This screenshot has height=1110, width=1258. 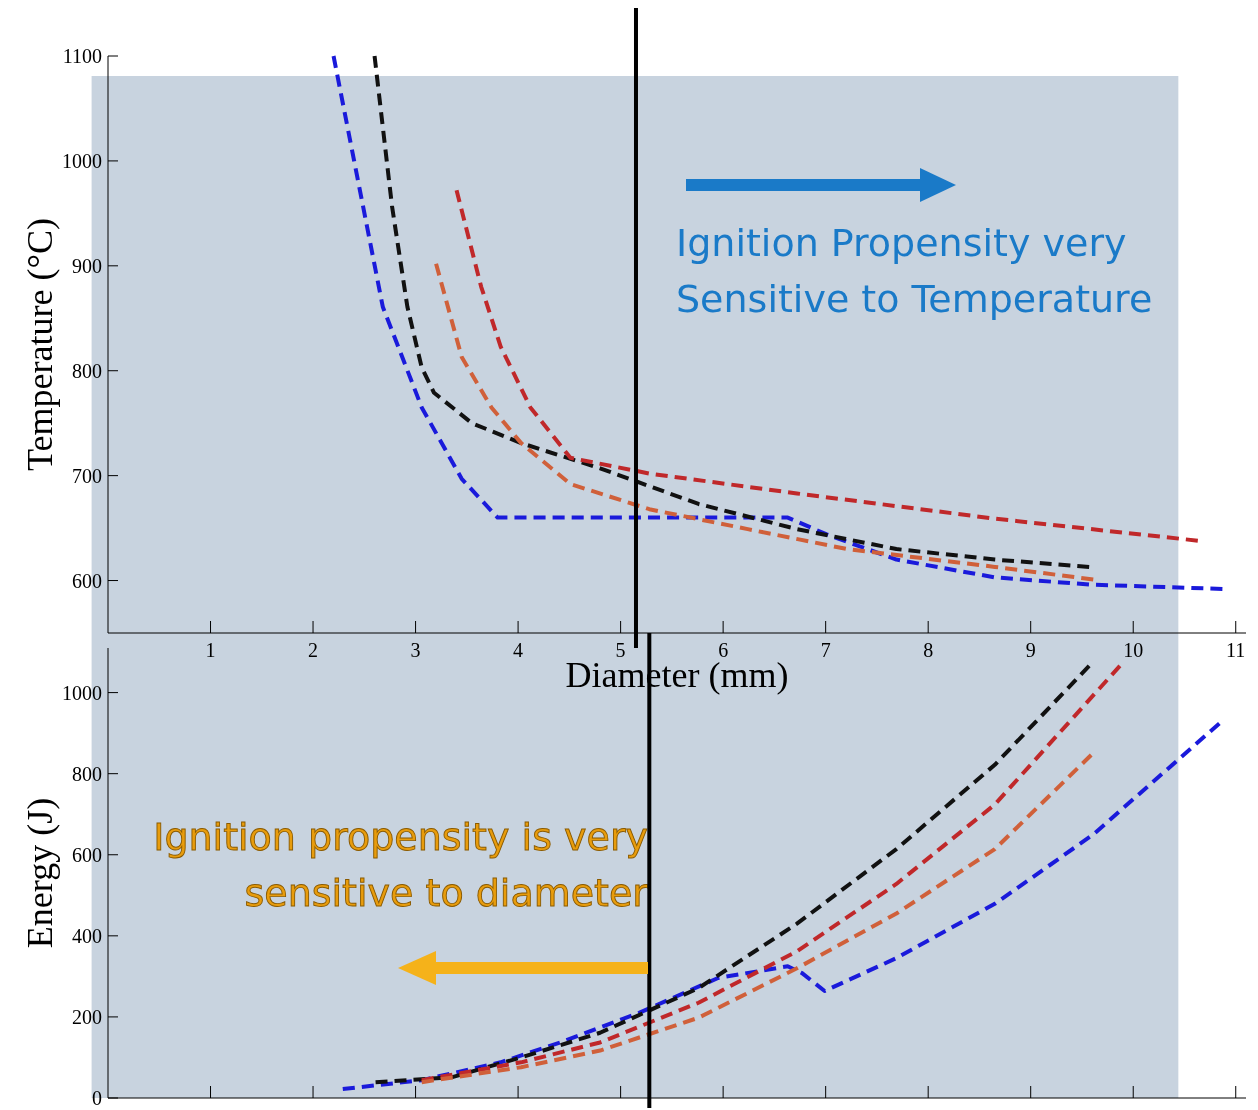 What do you see at coordinates (928, 650) in the screenshot?
I see `x-tick-label: 8` at bounding box center [928, 650].